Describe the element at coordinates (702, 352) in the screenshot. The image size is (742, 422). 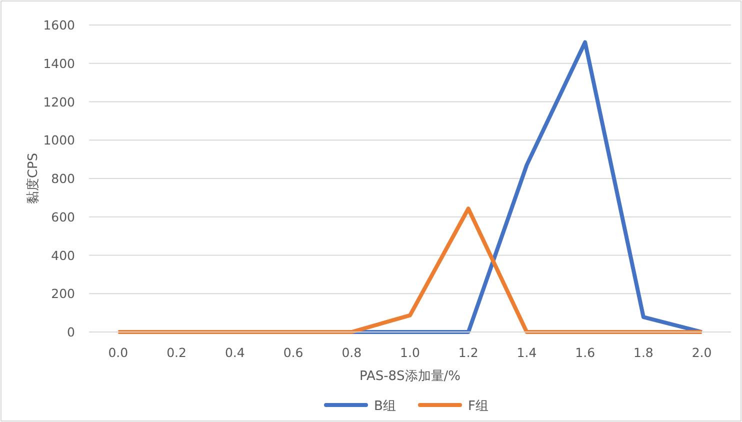
I see `x-tick-label: 2.0` at that location.